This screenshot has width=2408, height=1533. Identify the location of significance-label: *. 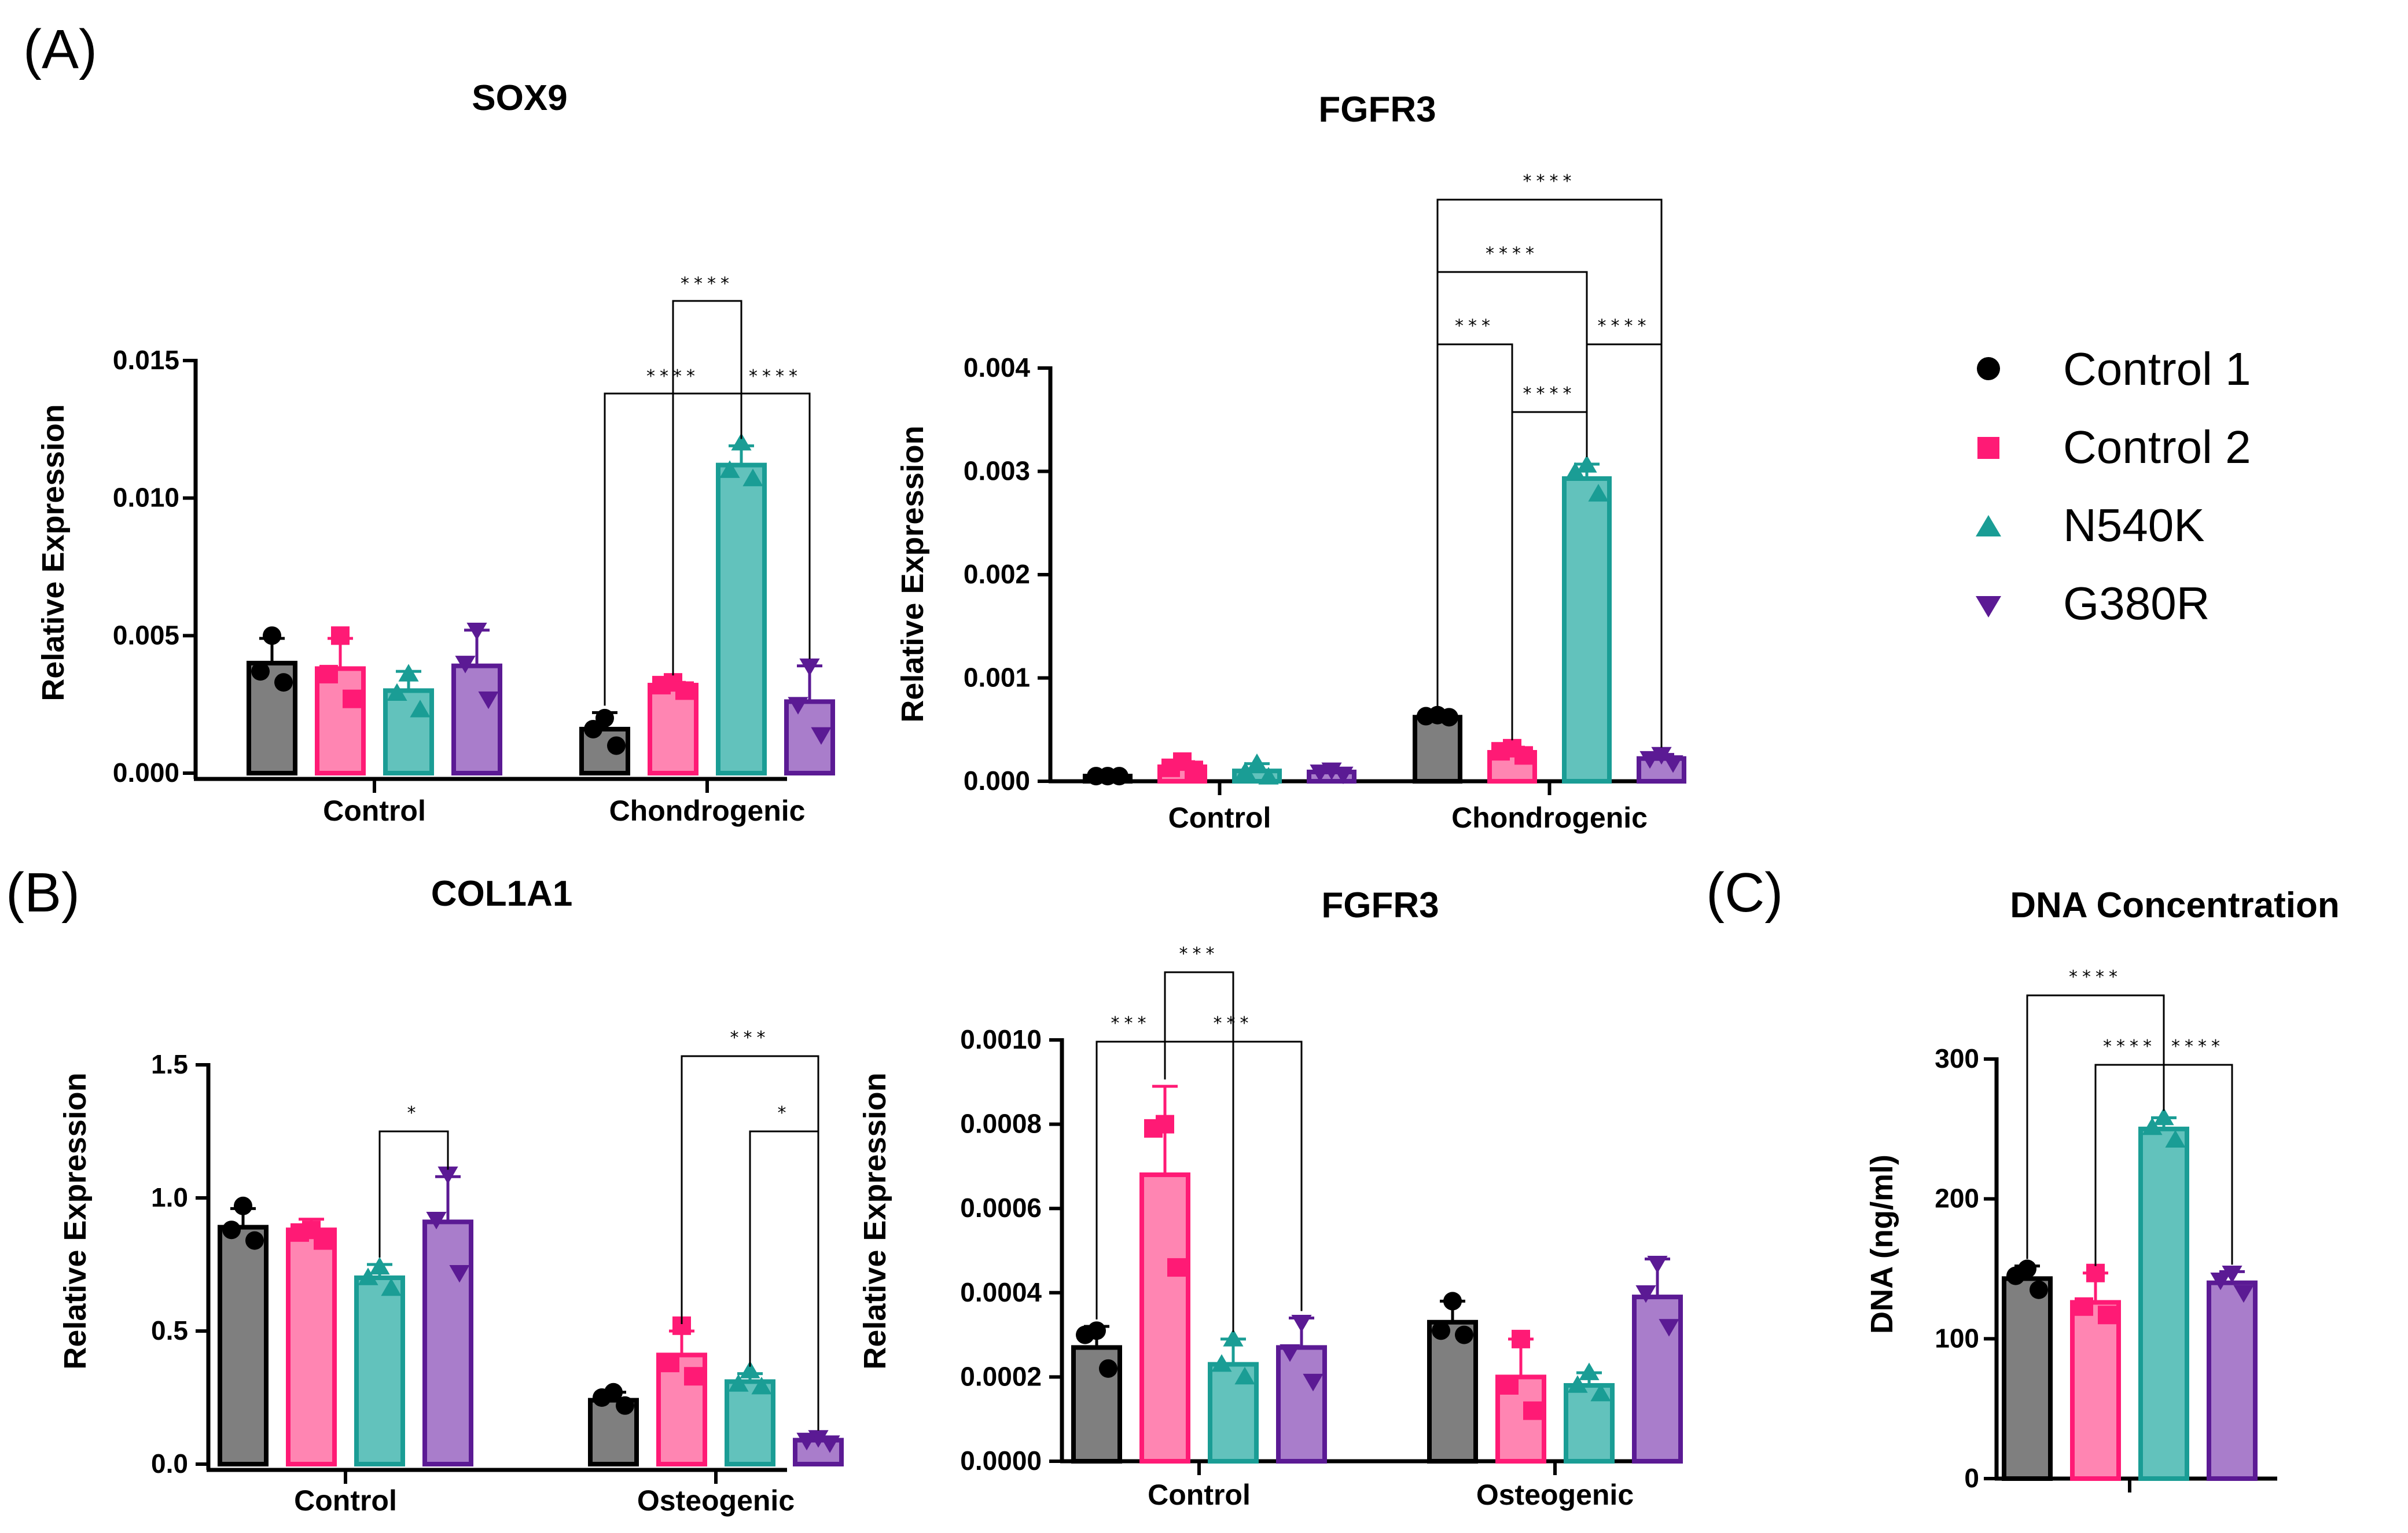
(414, 1113).